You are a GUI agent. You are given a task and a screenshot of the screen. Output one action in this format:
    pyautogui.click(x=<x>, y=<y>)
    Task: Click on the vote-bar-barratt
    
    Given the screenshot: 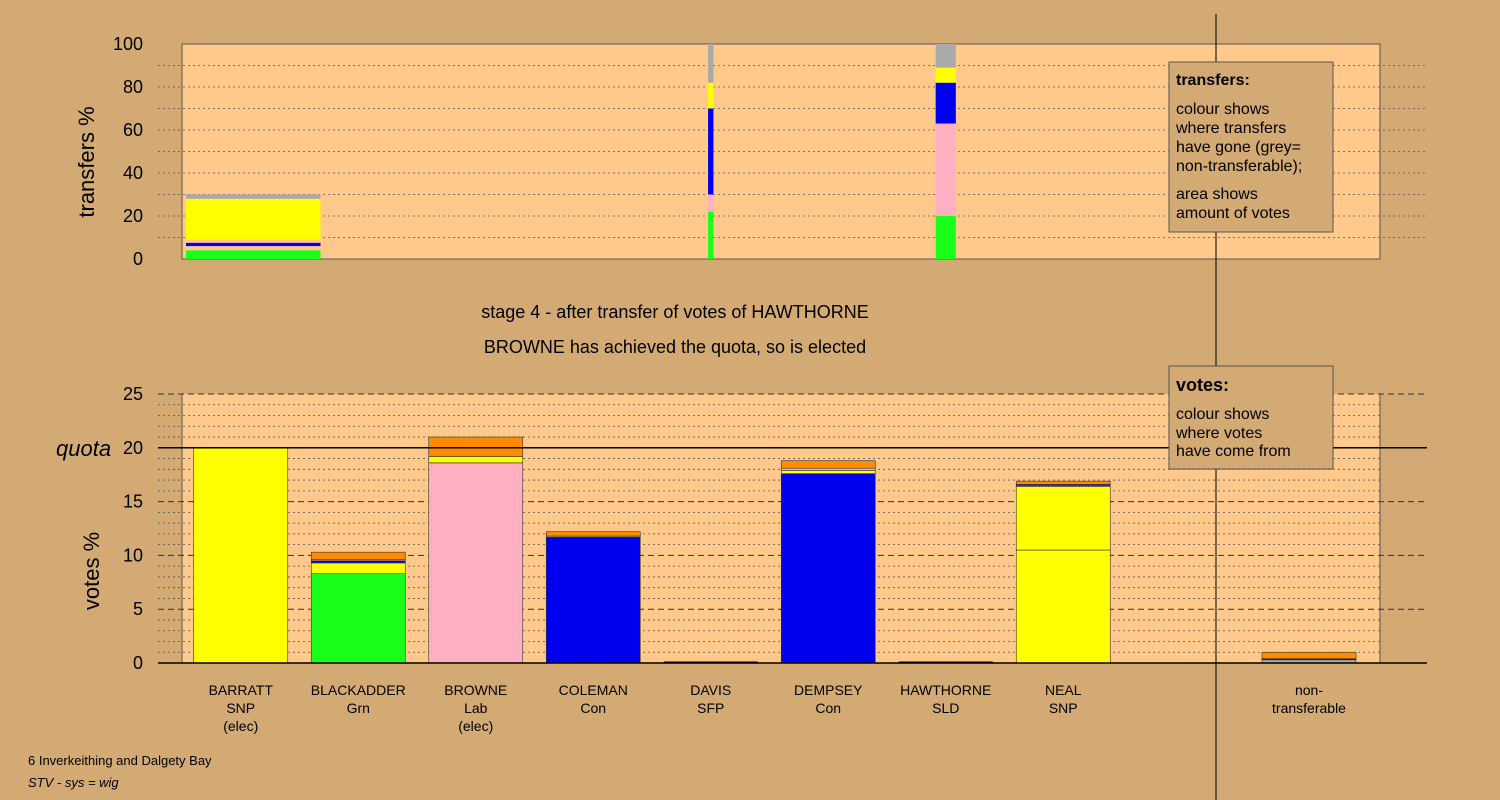 What is the action you would take?
    pyautogui.click(x=241, y=555)
    